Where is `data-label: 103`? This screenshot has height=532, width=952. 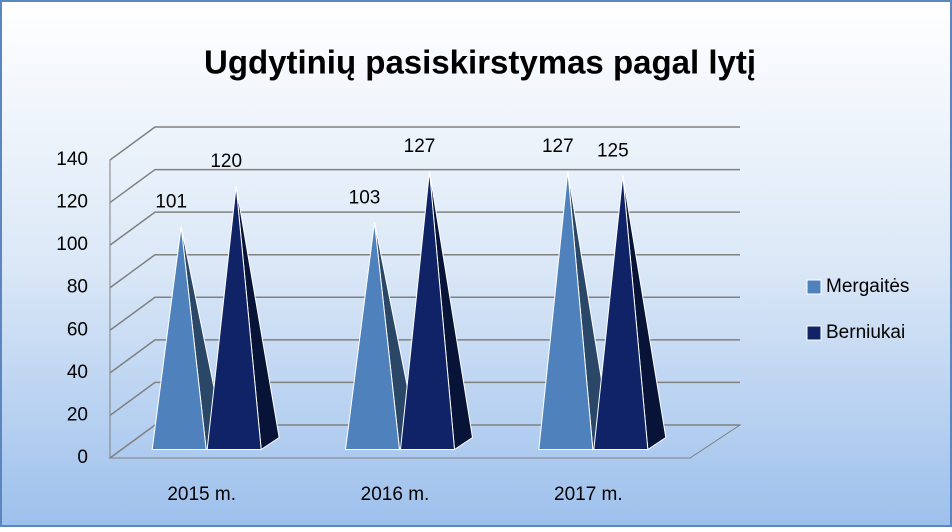
data-label: 103 is located at coordinates (365, 197).